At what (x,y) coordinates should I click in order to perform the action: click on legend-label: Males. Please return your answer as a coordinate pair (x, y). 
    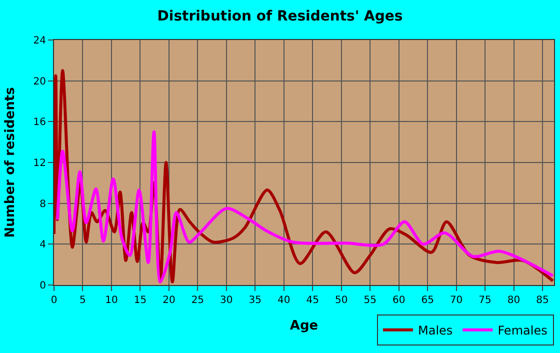
    Looking at the image, I should click on (435, 331).